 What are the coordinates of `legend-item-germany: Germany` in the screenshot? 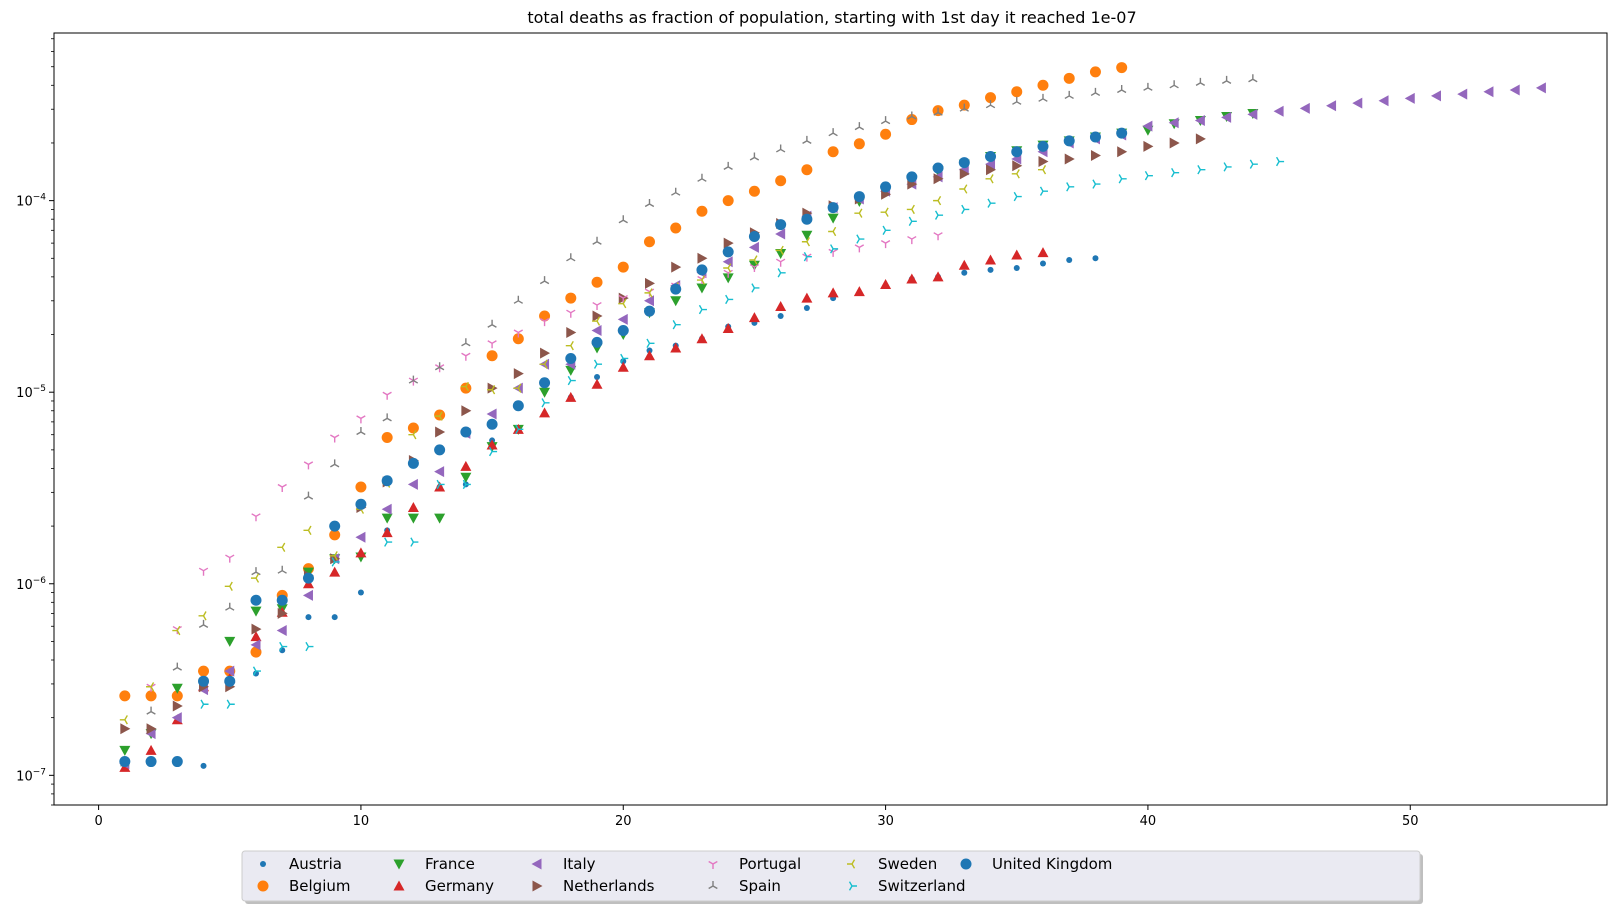 It's located at (444, 886).